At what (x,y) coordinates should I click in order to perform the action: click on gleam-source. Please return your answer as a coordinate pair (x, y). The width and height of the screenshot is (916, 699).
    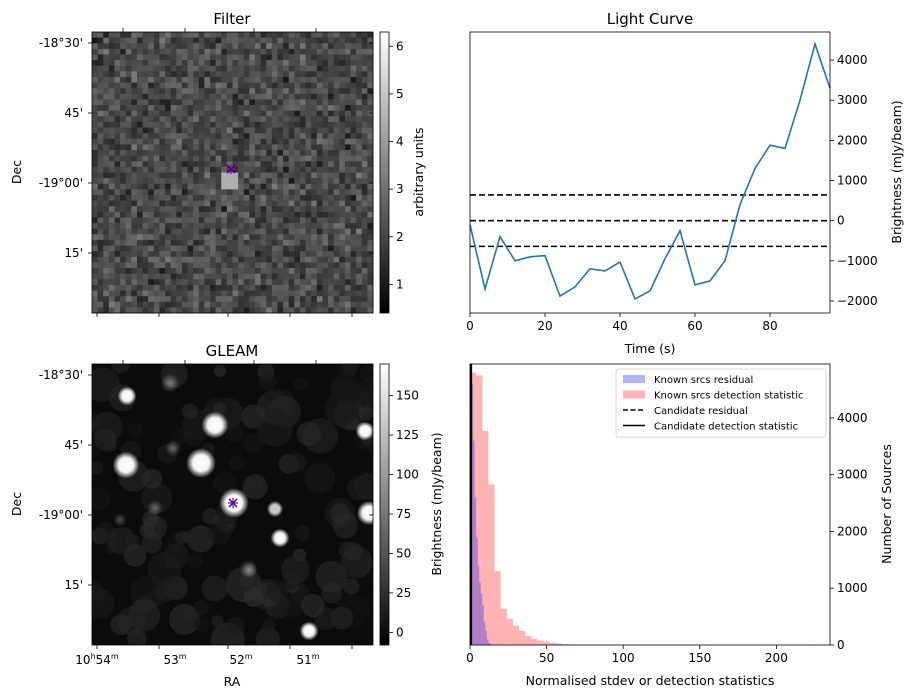
    Looking at the image, I should click on (364, 431).